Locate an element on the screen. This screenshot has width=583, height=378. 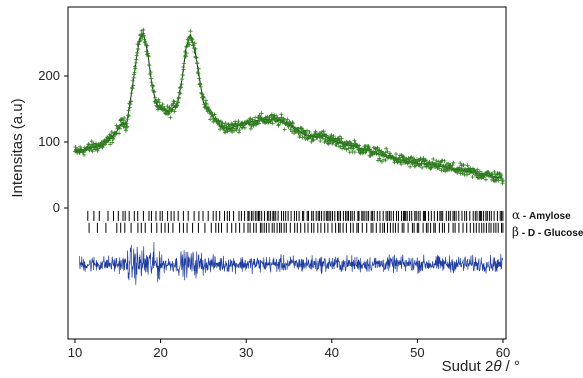
x-axis-title: Sudut 2θ / ° is located at coordinates (481, 366).